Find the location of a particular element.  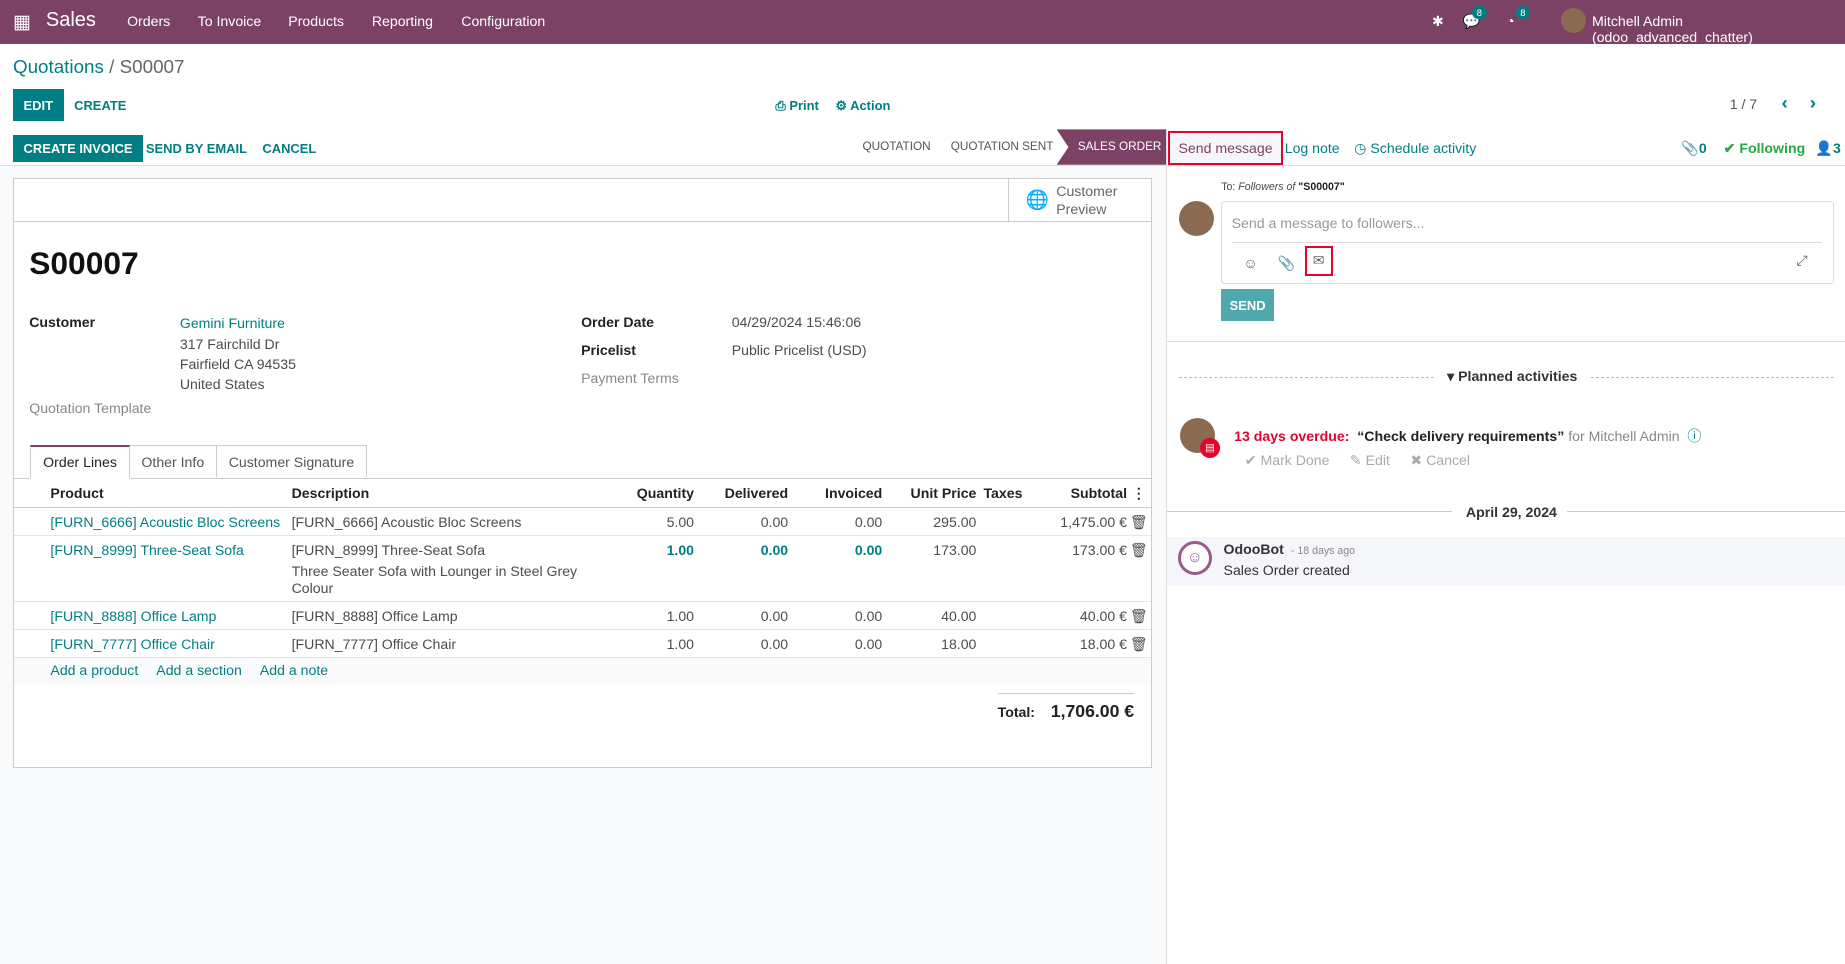

pager-value: 1 / 7 is located at coordinates (1743, 104).